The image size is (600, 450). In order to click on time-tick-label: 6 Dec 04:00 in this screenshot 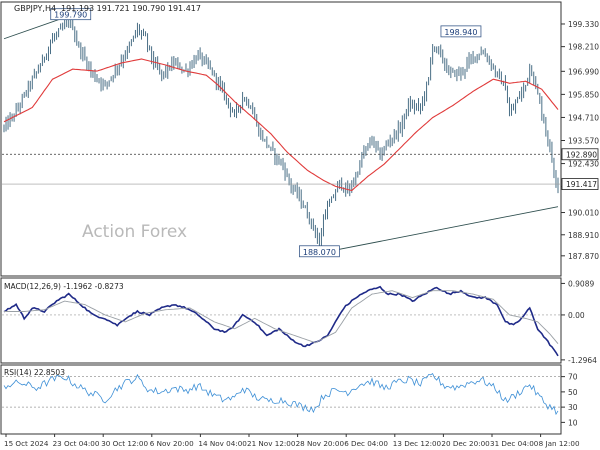, I will do `click(366, 443)`.